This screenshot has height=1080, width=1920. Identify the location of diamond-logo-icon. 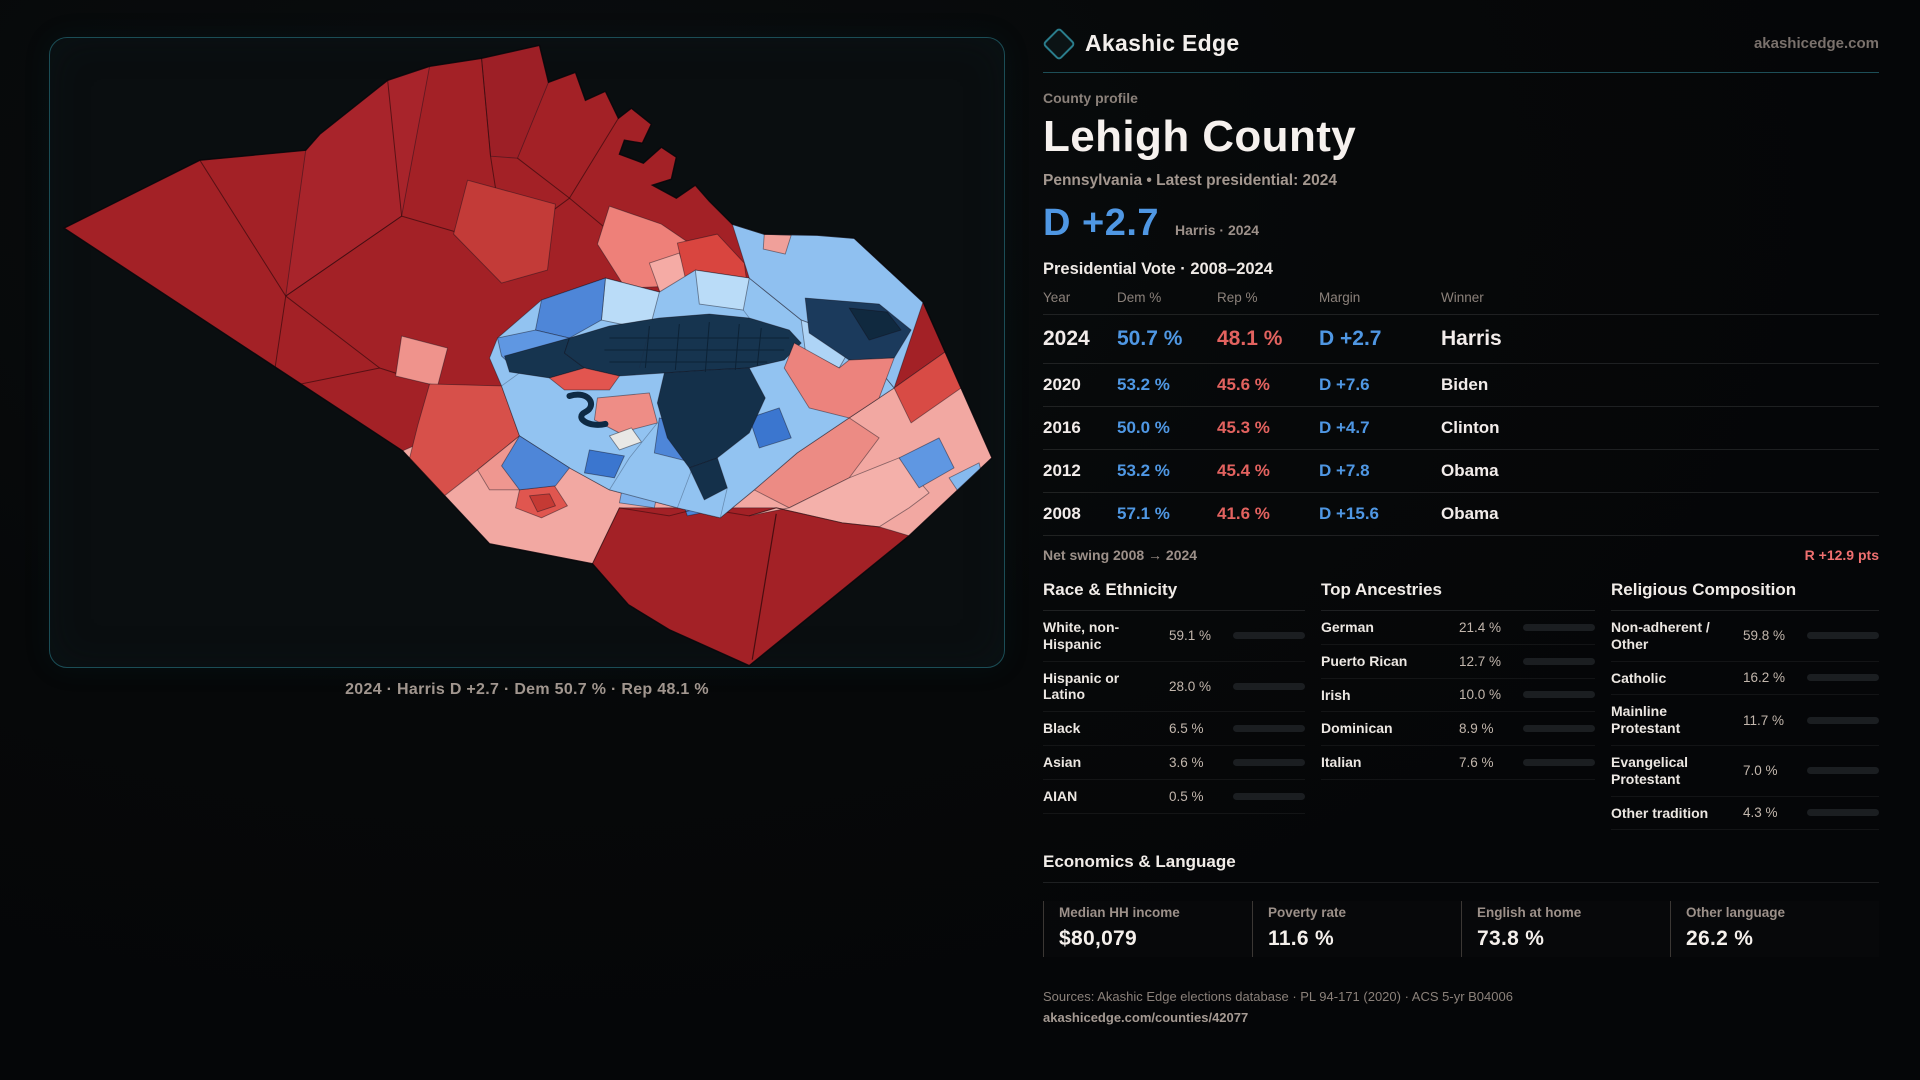
(1059, 43).